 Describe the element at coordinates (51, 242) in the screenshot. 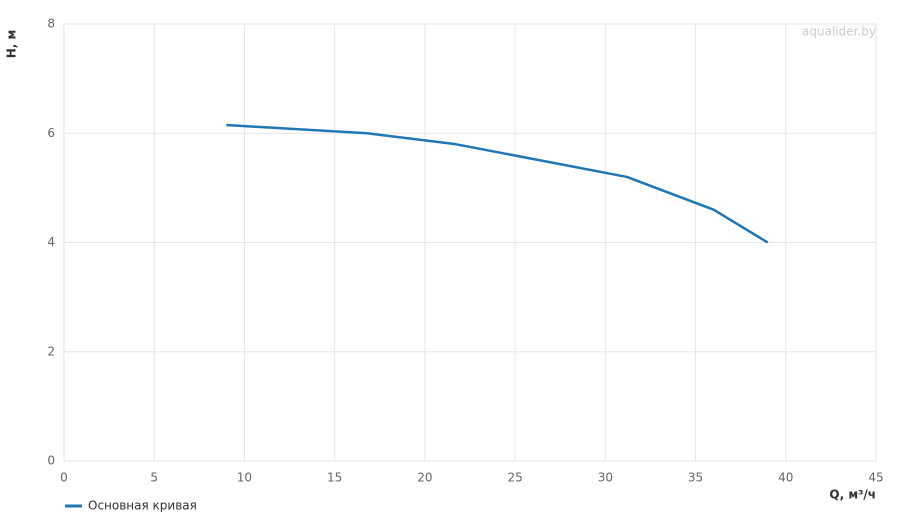

I see `y-tick-label: 4` at that location.